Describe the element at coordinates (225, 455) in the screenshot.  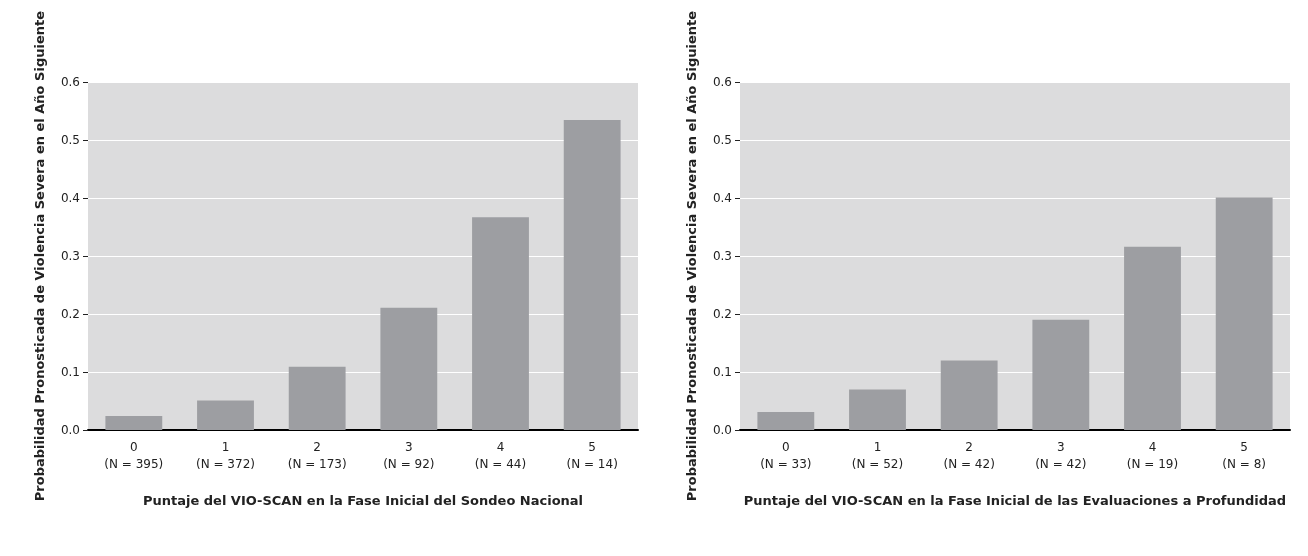
I see `x-tick-label: 1 (N = 372)` at that location.